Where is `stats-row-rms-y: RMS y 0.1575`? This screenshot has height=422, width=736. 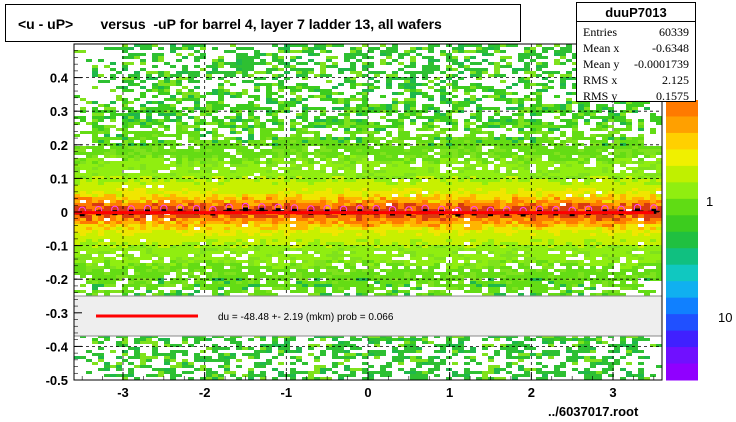
stats-row-rms-y: RMS y 0.1575 is located at coordinates (636, 97).